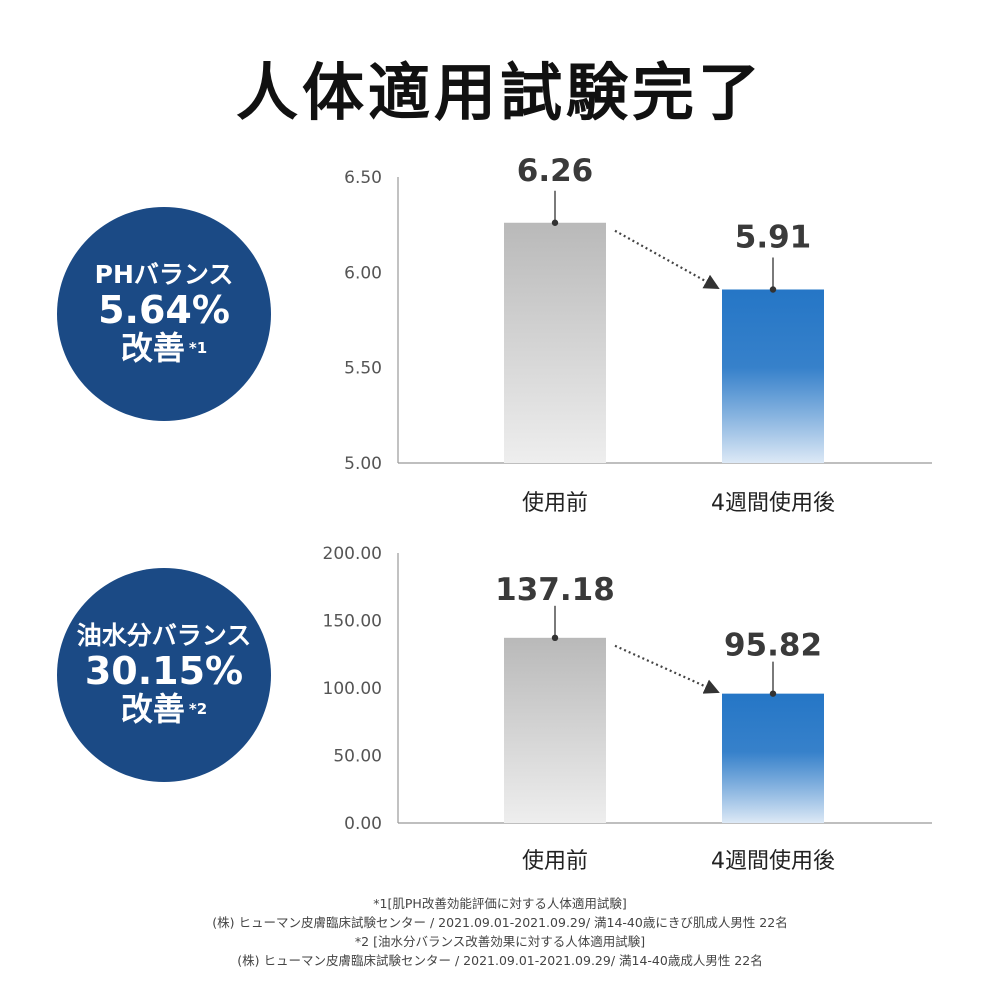 Image resolution: width=1000 pixels, height=1000 pixels. What do you see at coordinates (352, 554) in the screenshot?
I see `y-tick-label: 200.00` at bounding box center [352, 554].